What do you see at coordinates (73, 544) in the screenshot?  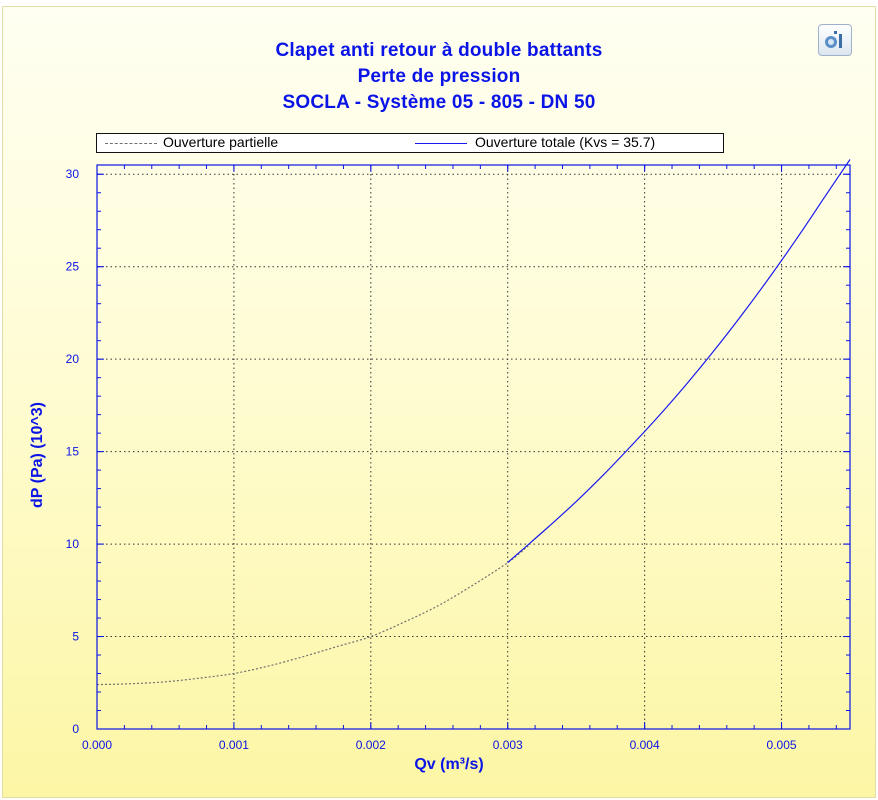 I see `y-tick-label: 10` at bounding box center [73, 544].